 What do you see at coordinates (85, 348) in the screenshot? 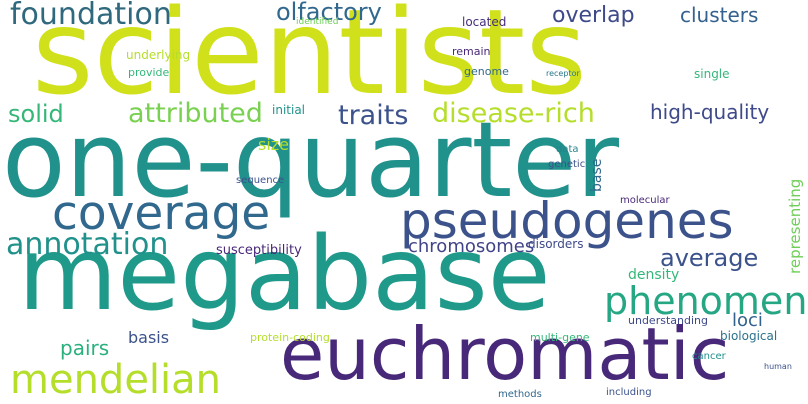
I see `word-pairs: pairs` at bounding box center [85, 348].